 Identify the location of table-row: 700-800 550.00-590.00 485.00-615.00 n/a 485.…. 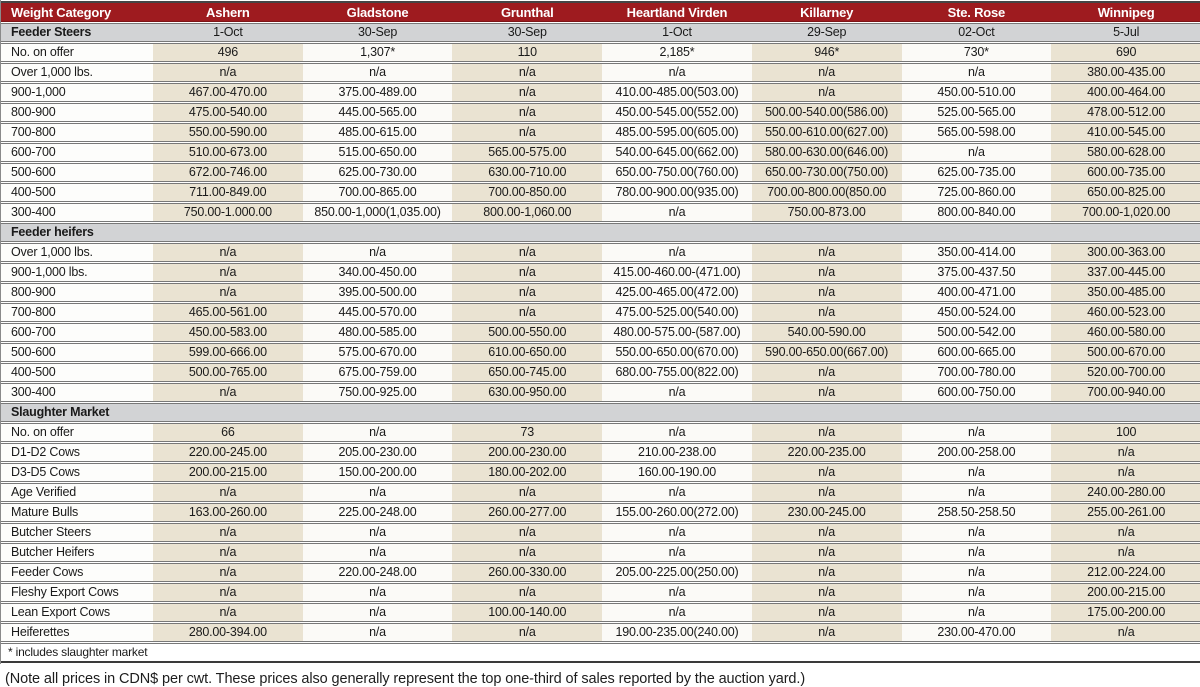
(600, 132).